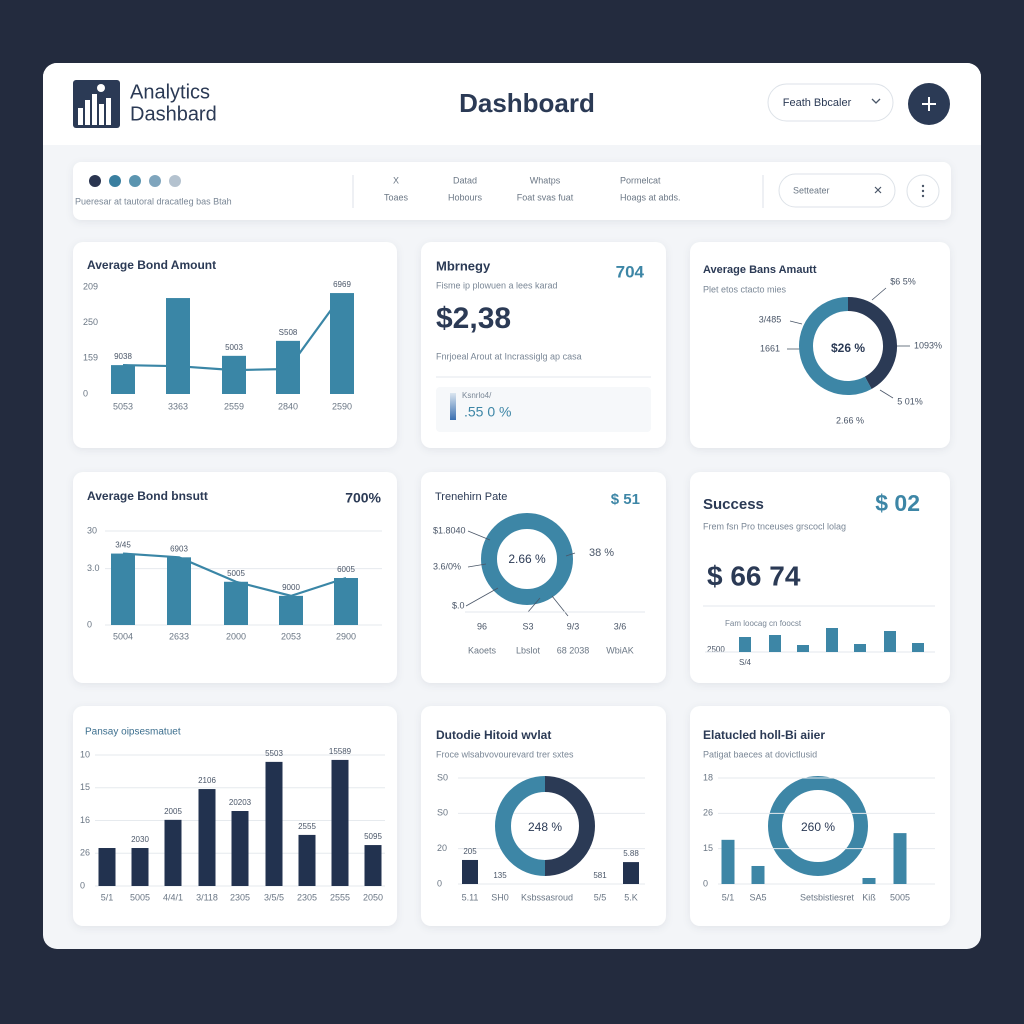  What do you see at coordinates (837, 190) in the screenshot?
I see `filter` at bounding box center [837, 190].